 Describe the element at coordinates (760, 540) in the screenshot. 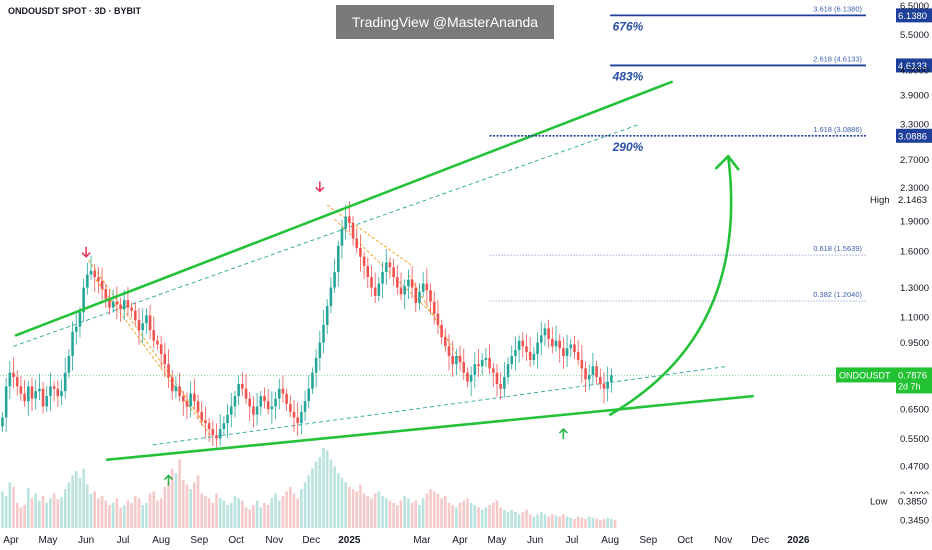

I see `x-tick-label: Dec` at that location.